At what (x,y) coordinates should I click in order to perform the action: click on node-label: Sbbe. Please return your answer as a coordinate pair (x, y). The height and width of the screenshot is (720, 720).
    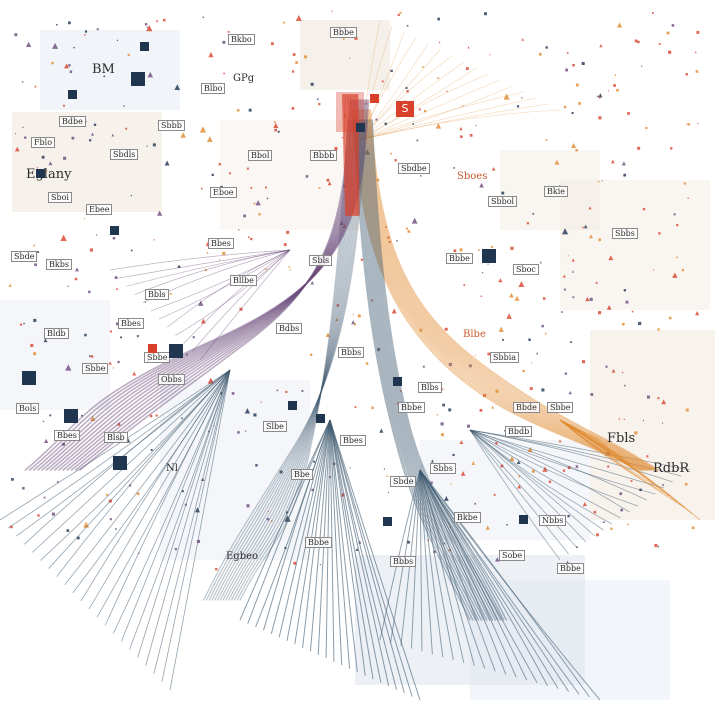
    Looking at the image, I should click on (95, 368).